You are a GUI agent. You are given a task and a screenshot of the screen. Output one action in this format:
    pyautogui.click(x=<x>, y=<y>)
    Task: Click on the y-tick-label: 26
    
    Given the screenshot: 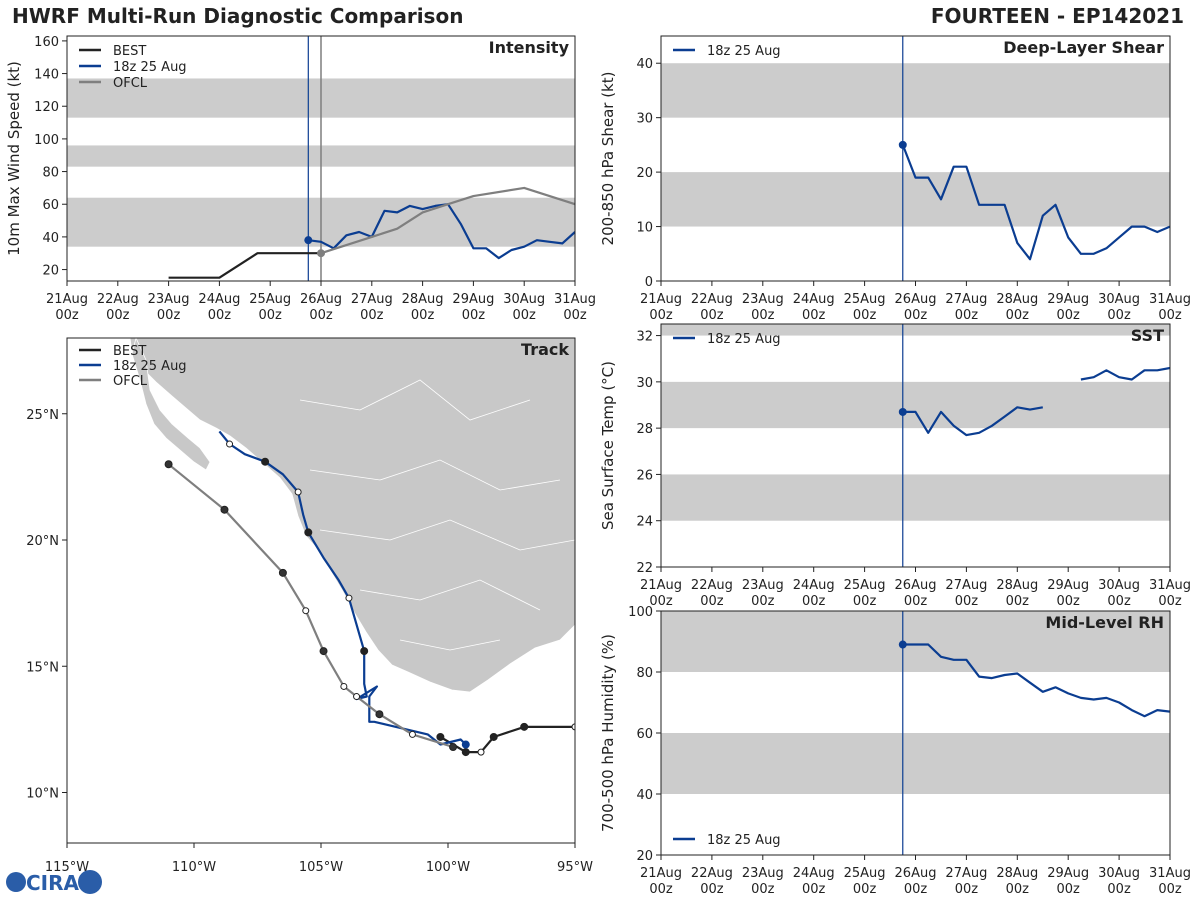 What is the action you would take?
    pyautogui.click(x=644, y=475)
    